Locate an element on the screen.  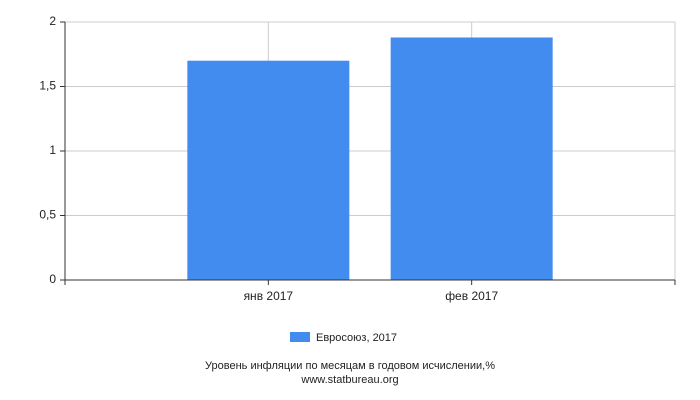
y-tick-label: 1 is located at coordinates (52, 150).